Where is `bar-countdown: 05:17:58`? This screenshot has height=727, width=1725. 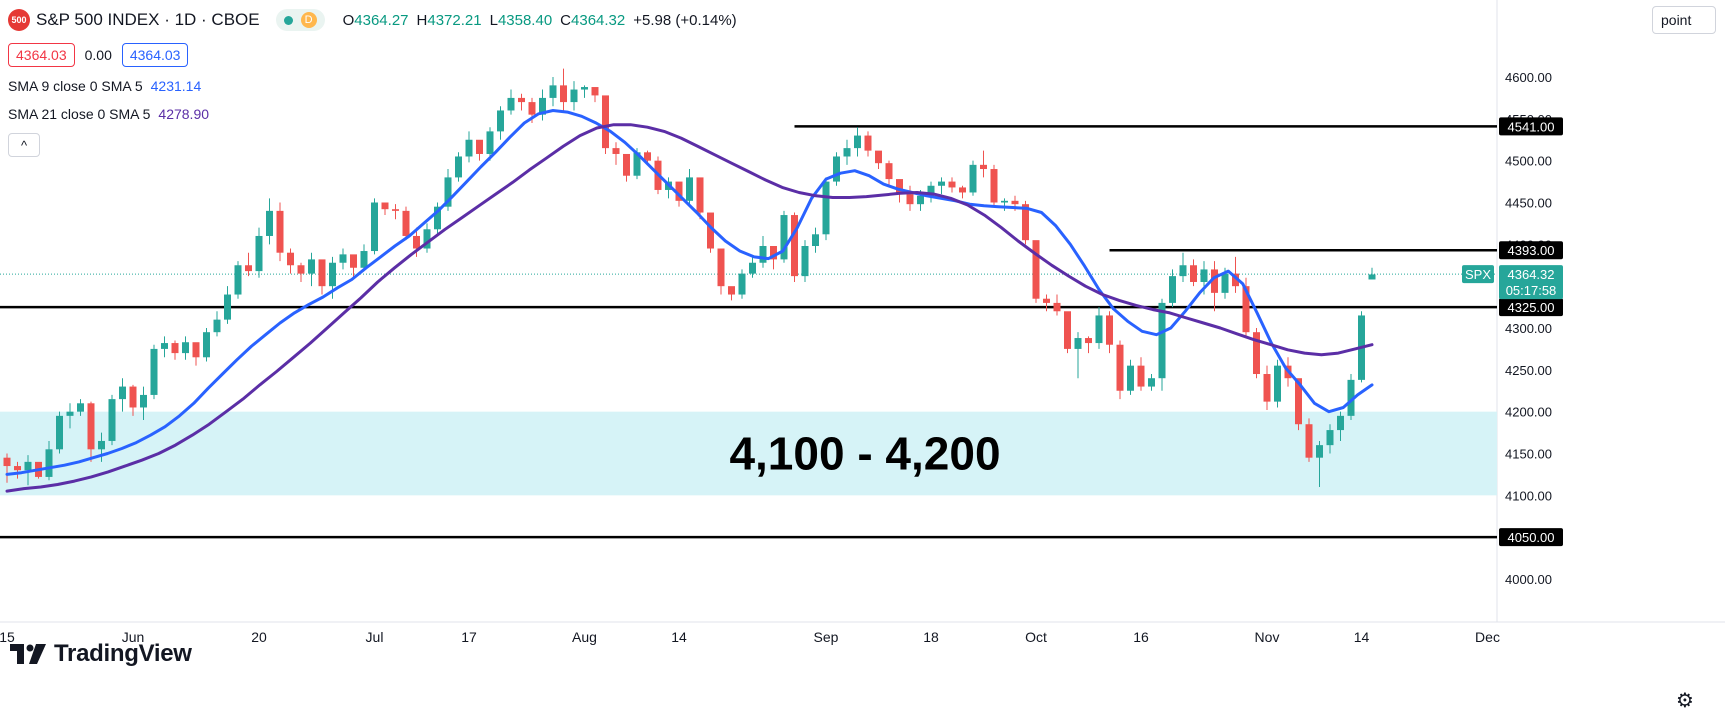 bar-countdown: 05:17:58 is located at coordinates (1531, 290).